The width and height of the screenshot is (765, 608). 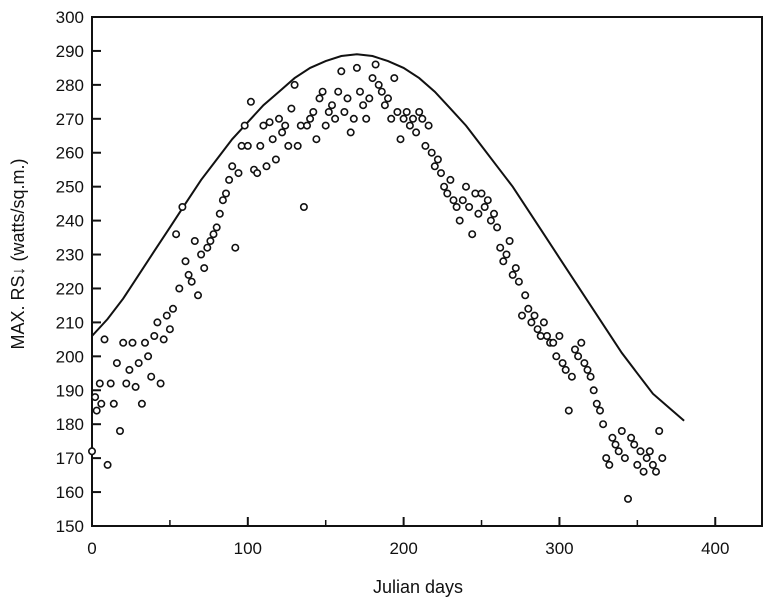 I want to click on y-tick-label: 300, so click(x=70, y=17).